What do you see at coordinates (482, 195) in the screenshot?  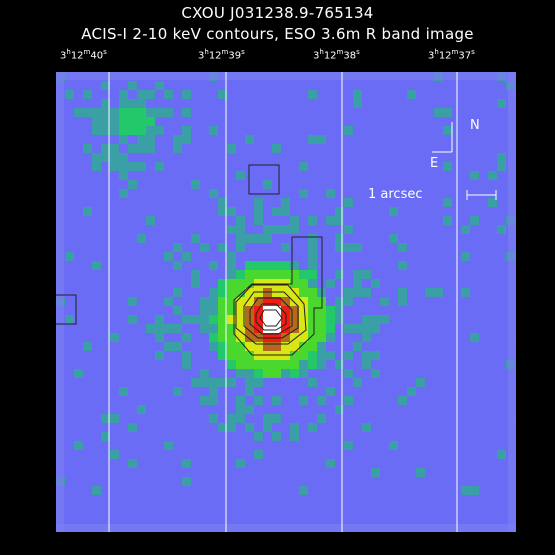 I see `scale-bar-icon` at bounding box center [482, 195].